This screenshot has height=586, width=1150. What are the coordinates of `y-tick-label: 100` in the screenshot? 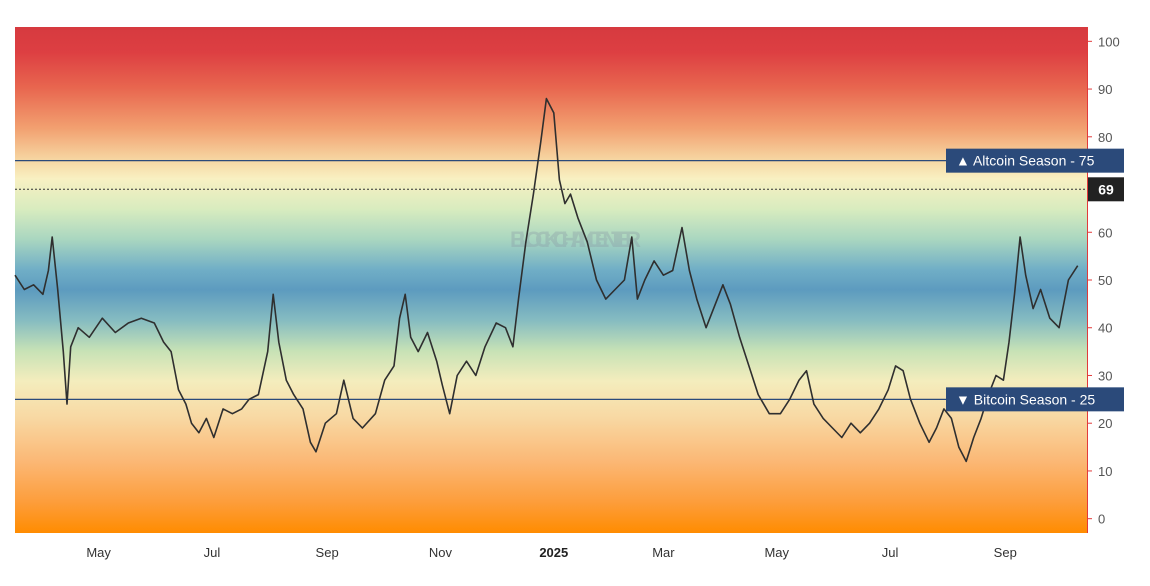 It's located at (1109, 41).